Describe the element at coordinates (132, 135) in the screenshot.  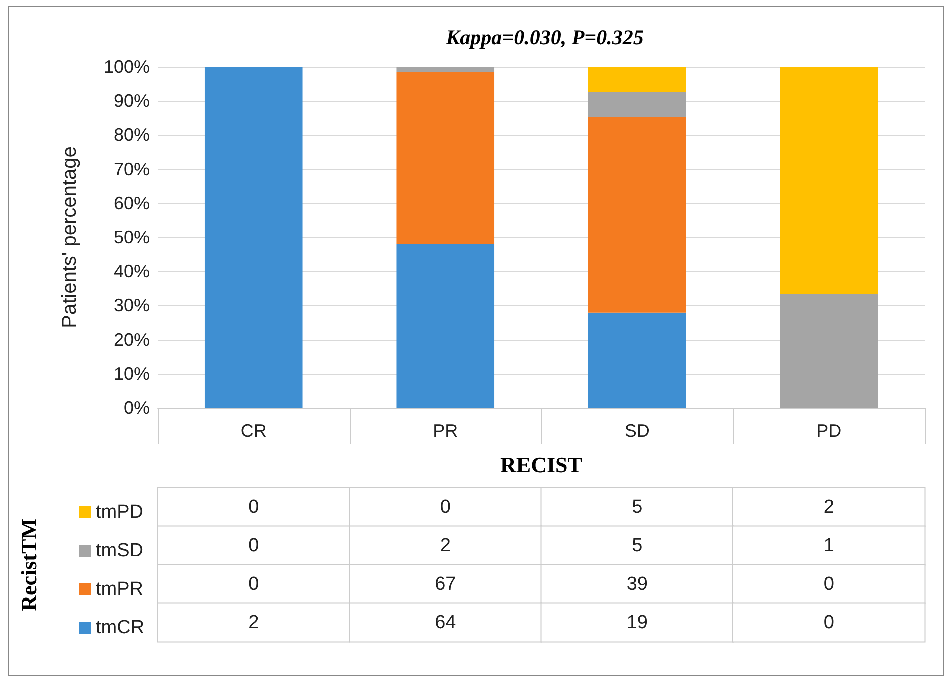
I see `y-tick-label: 80%` at that location.